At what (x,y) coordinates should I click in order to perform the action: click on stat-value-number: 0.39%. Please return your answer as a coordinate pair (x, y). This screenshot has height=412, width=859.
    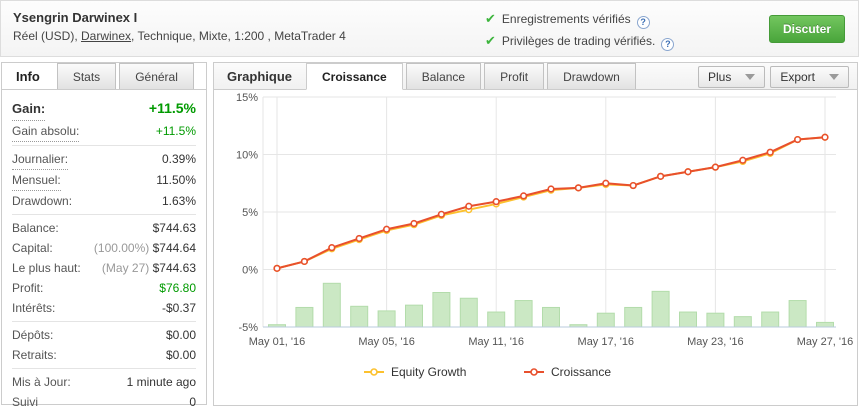
    Looking at the image, I should click on (178, 159).